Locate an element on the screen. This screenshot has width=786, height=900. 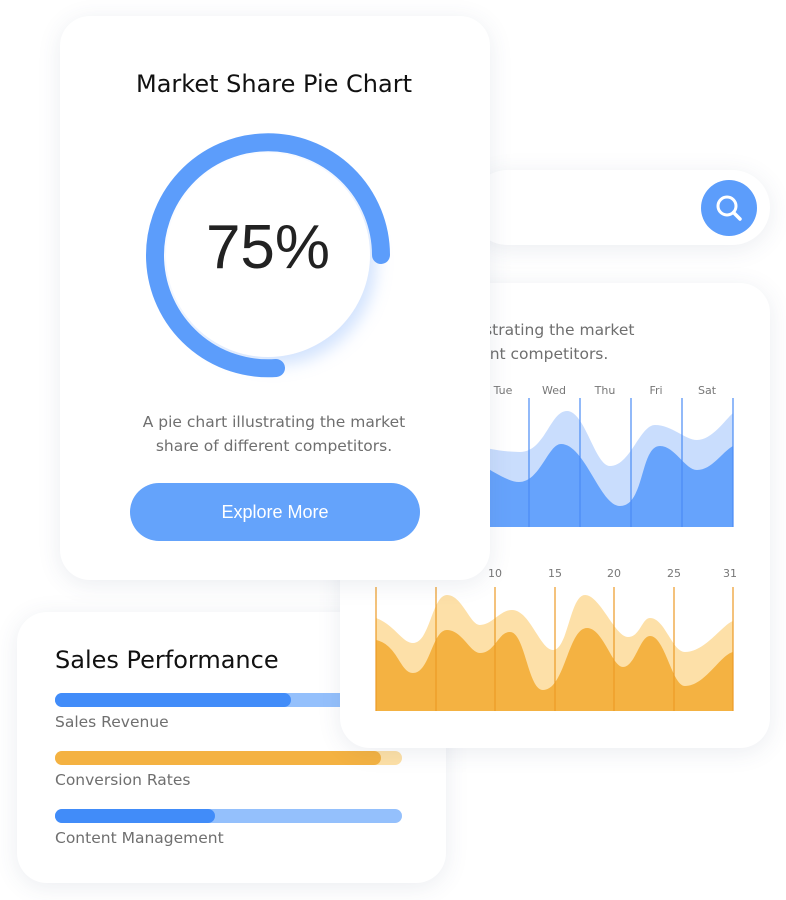
content-management-bar is located at coordinates (228, 816).